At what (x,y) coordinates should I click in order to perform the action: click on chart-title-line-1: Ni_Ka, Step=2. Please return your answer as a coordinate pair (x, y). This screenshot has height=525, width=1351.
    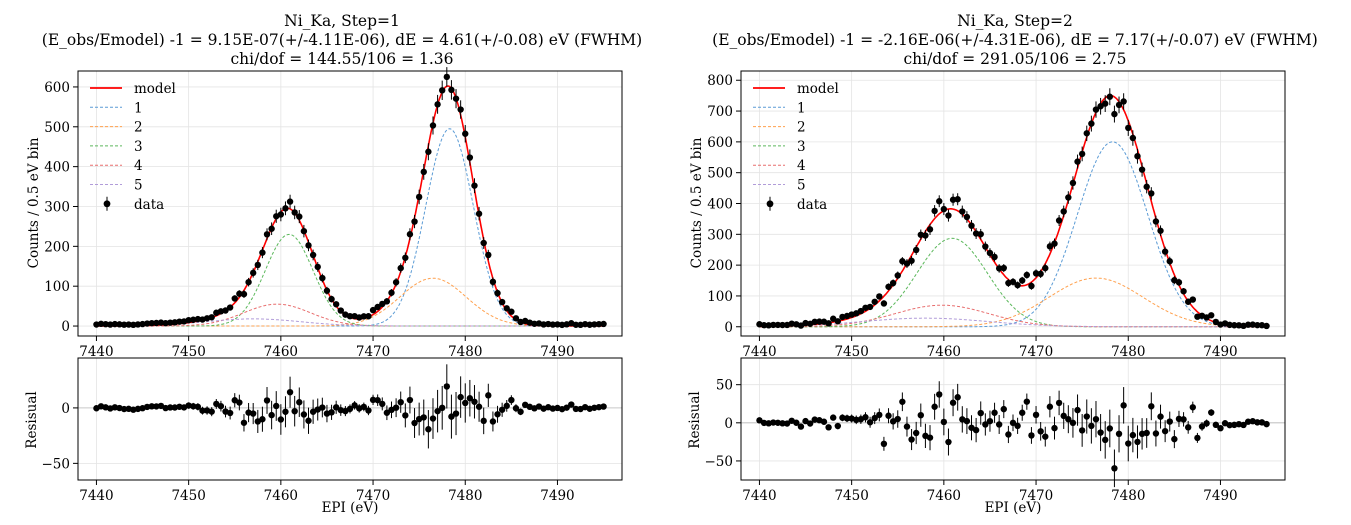
    Looking at the image, I should click on (1015, 21).